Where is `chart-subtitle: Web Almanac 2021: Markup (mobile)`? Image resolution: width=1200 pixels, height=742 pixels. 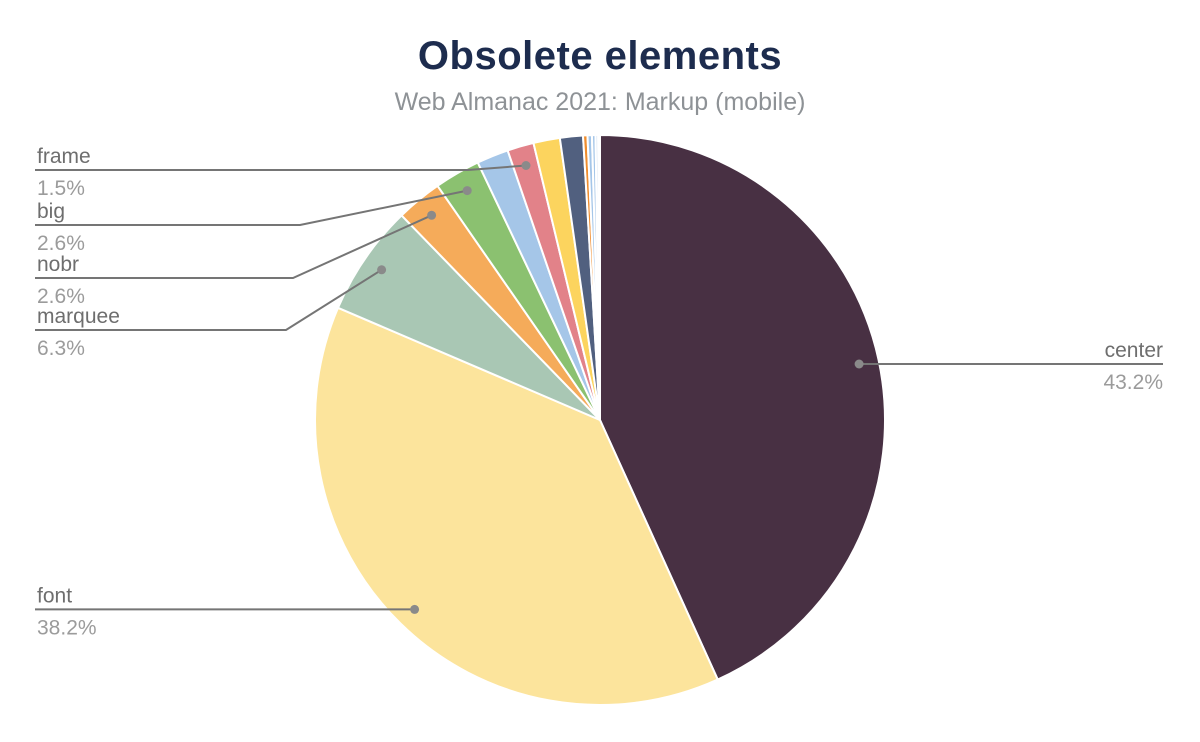
chart-subtitle: Web Almanac 2021: Markup (mobile) is located at coordinates (600, 102).